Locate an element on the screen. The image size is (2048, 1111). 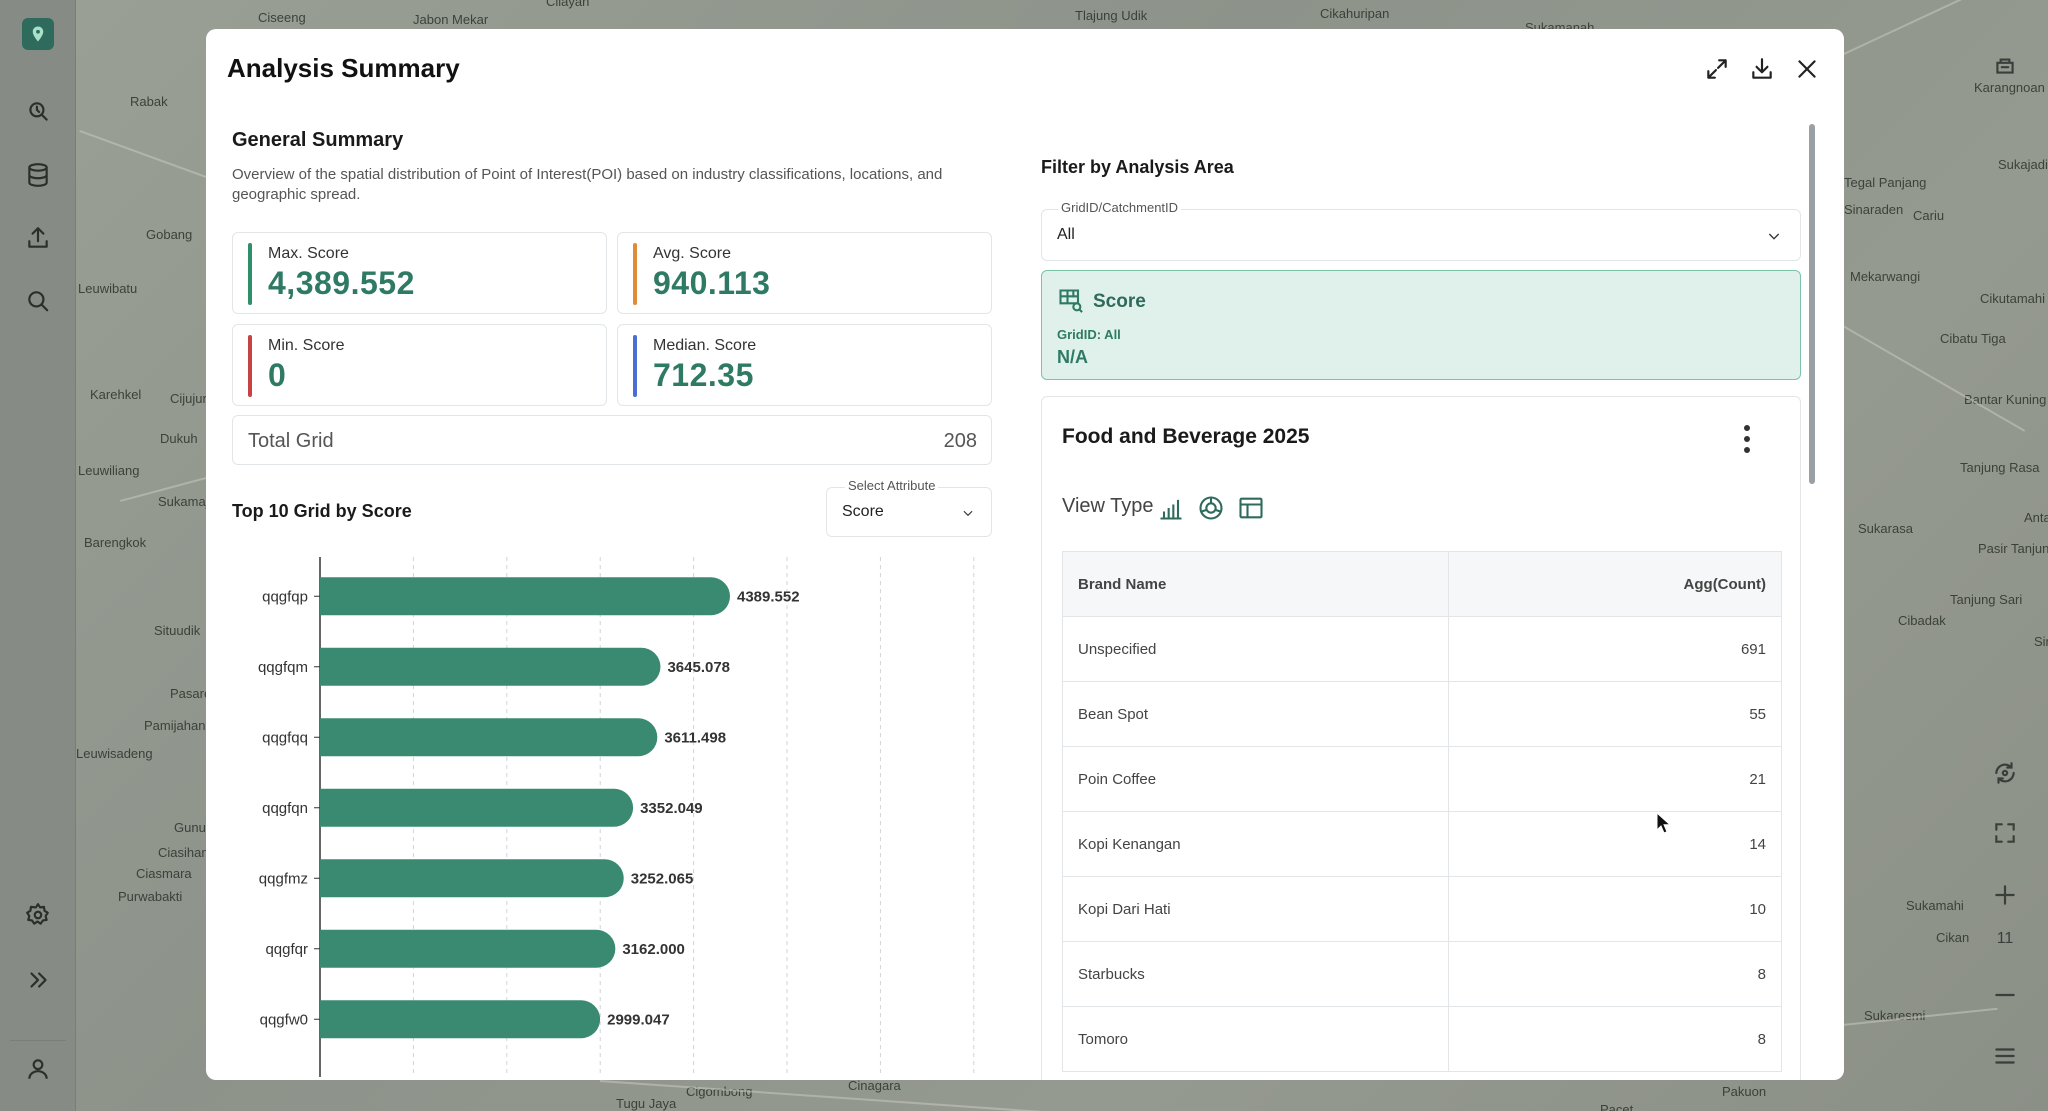
header-agg-count: Agg(Count) is located at coordinates (1615, 584).